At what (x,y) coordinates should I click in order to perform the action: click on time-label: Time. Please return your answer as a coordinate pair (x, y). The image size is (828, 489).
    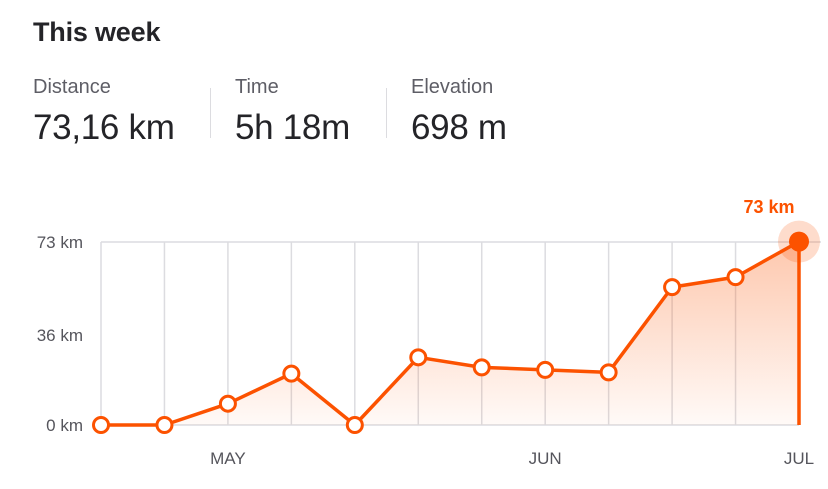
    Looking at the image, I should click on (257, 87).